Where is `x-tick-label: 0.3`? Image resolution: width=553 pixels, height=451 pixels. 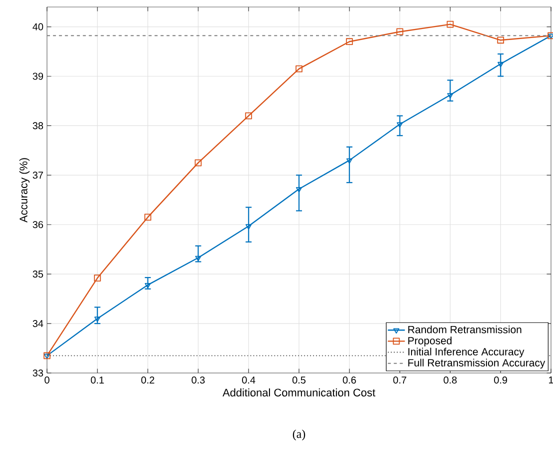 x-tick-label: 0.3 is located at coordinates (198, 380).